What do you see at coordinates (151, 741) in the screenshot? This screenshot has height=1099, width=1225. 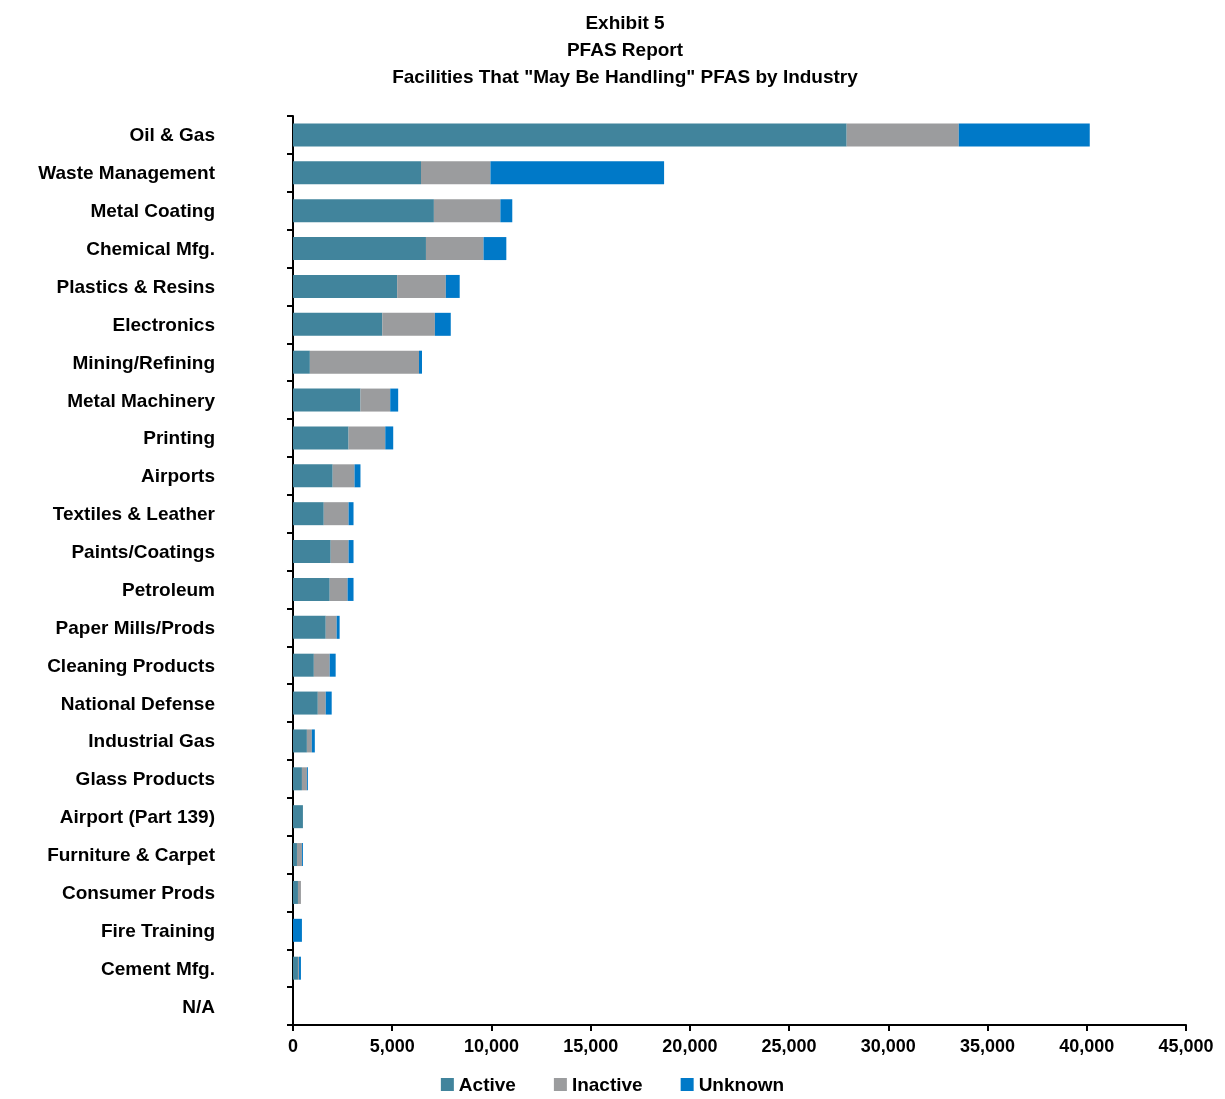 I see `y-tick-label: Industrial Gas` at bounding box center [151, 741].